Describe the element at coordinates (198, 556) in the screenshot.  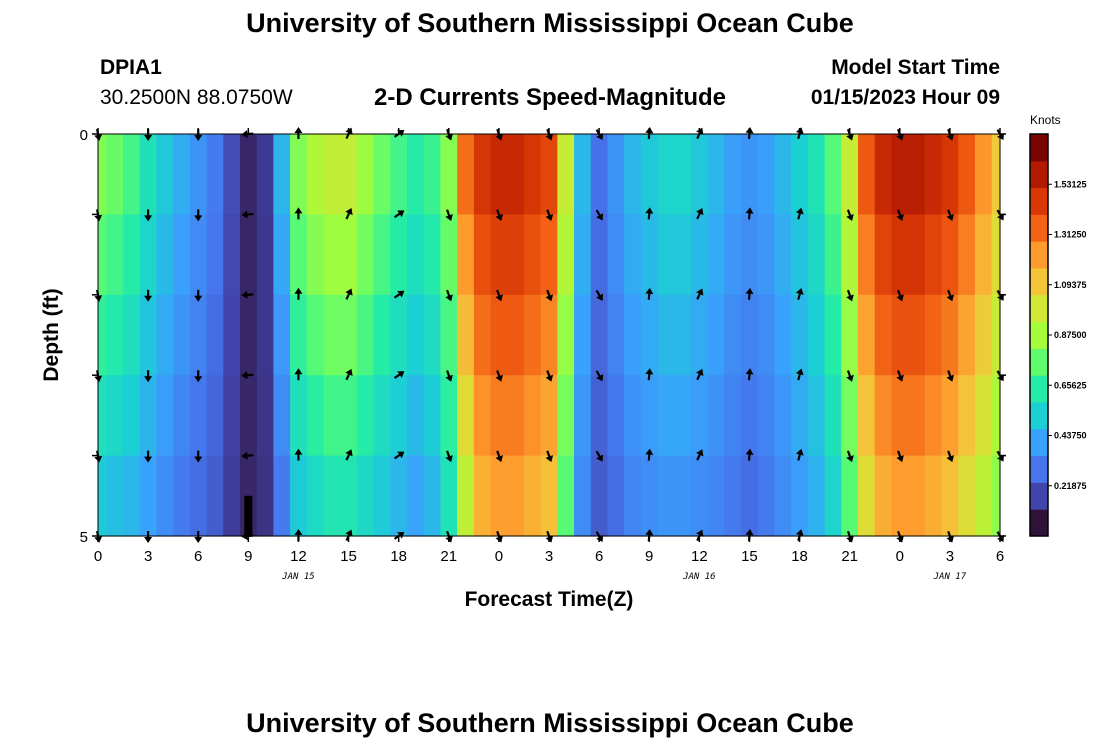
I see `x-tick-label: 6` at that location.